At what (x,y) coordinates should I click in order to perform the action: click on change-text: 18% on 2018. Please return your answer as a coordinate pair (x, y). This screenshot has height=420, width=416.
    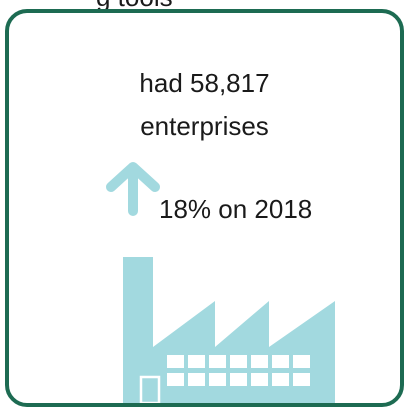
    Looking at the image, I should click on (236, 209).